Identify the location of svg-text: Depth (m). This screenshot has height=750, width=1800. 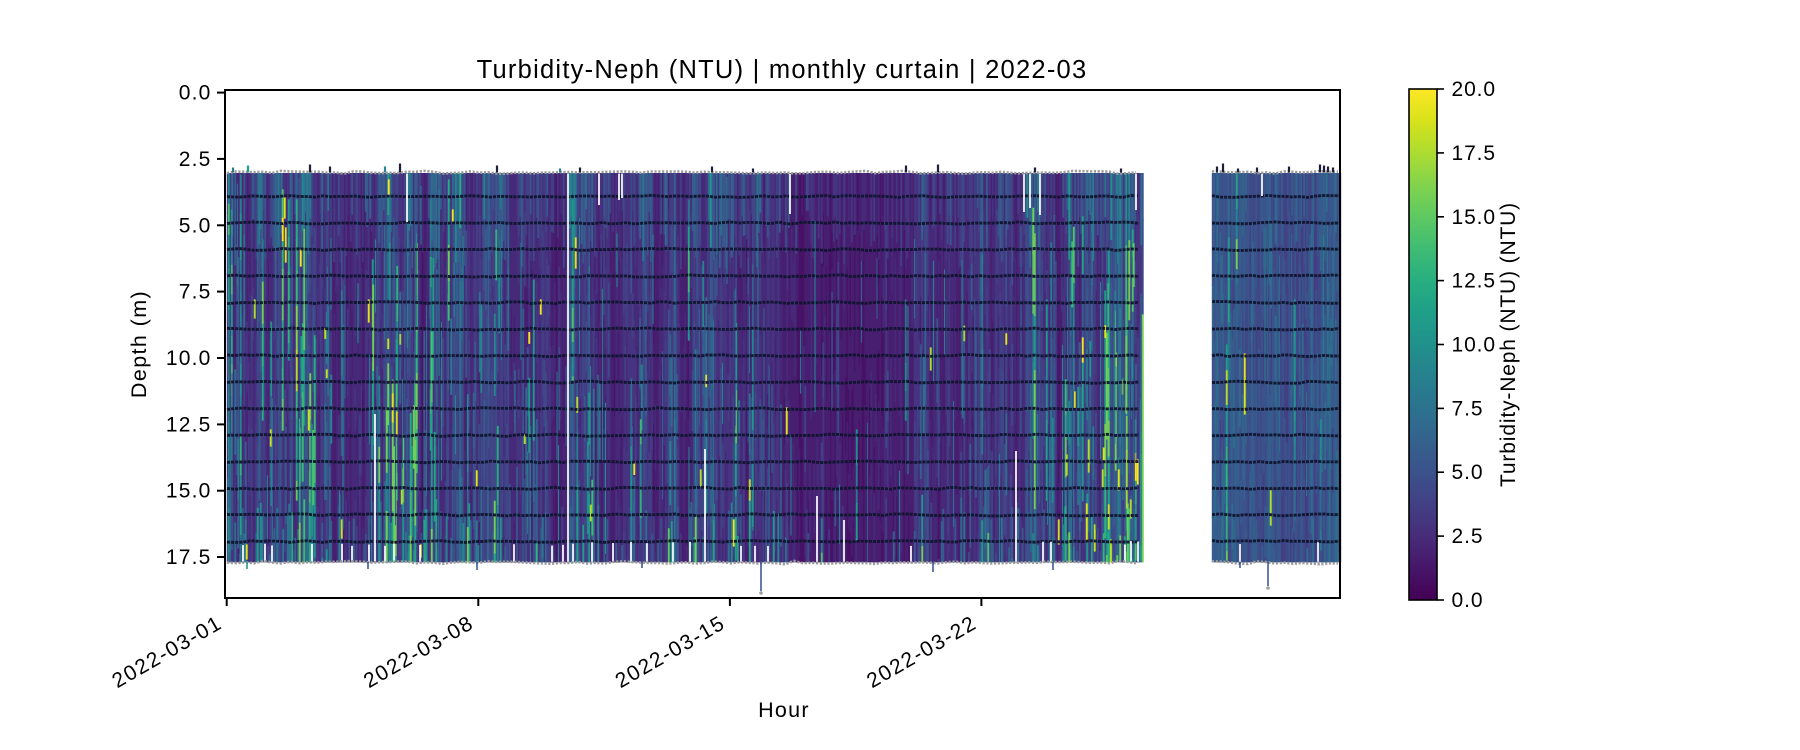
(139, 344).